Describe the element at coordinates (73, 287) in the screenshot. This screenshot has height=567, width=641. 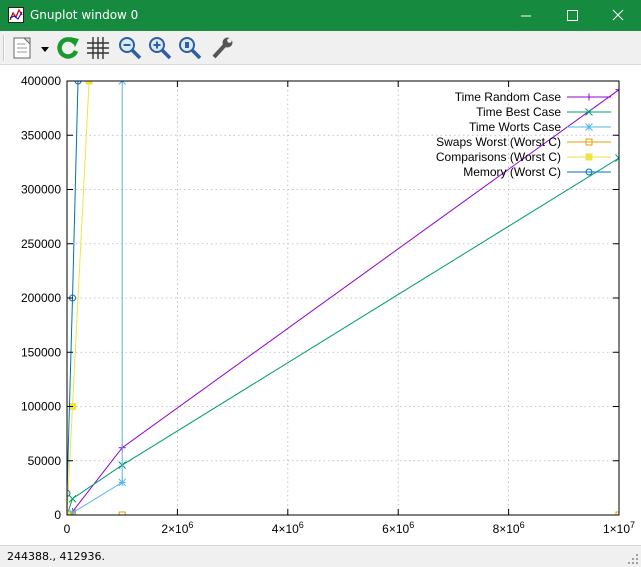
I see `series-line` at that location.